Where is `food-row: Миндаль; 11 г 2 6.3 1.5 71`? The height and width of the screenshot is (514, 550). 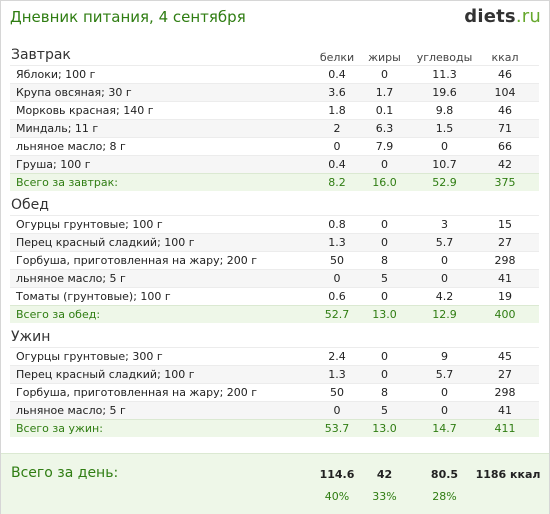
food-row: Миндаль; 11 г 2 6.3 1.5 71 is located at coordinates (274, 128).